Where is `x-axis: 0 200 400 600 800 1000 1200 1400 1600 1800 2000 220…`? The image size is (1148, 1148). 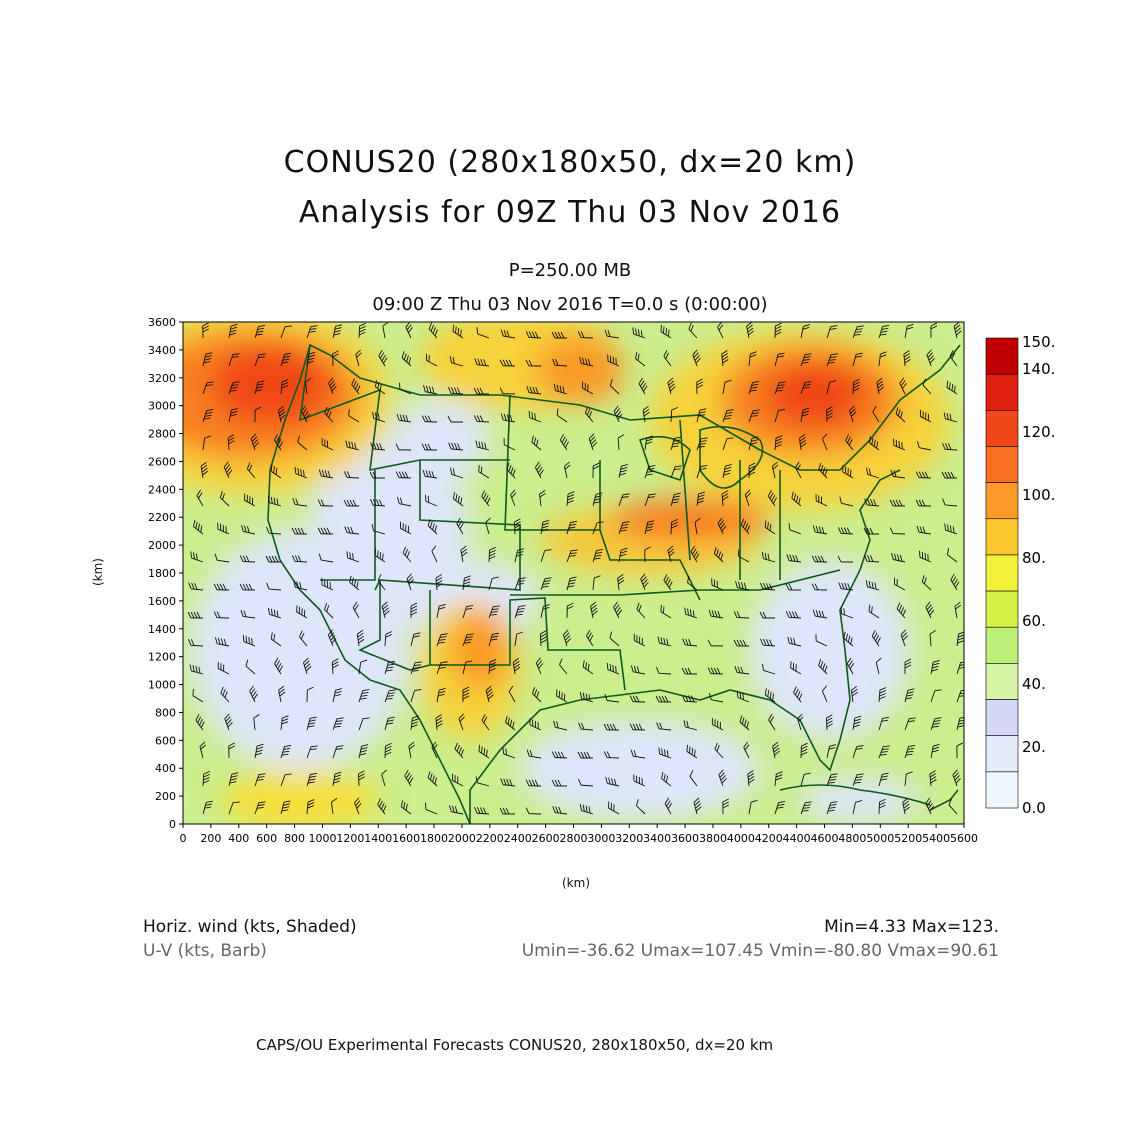
x-axis: 0 200 400 600 800 1000 1200 1400 1600 1800 2000 220… is located at coordinates (579, 834).